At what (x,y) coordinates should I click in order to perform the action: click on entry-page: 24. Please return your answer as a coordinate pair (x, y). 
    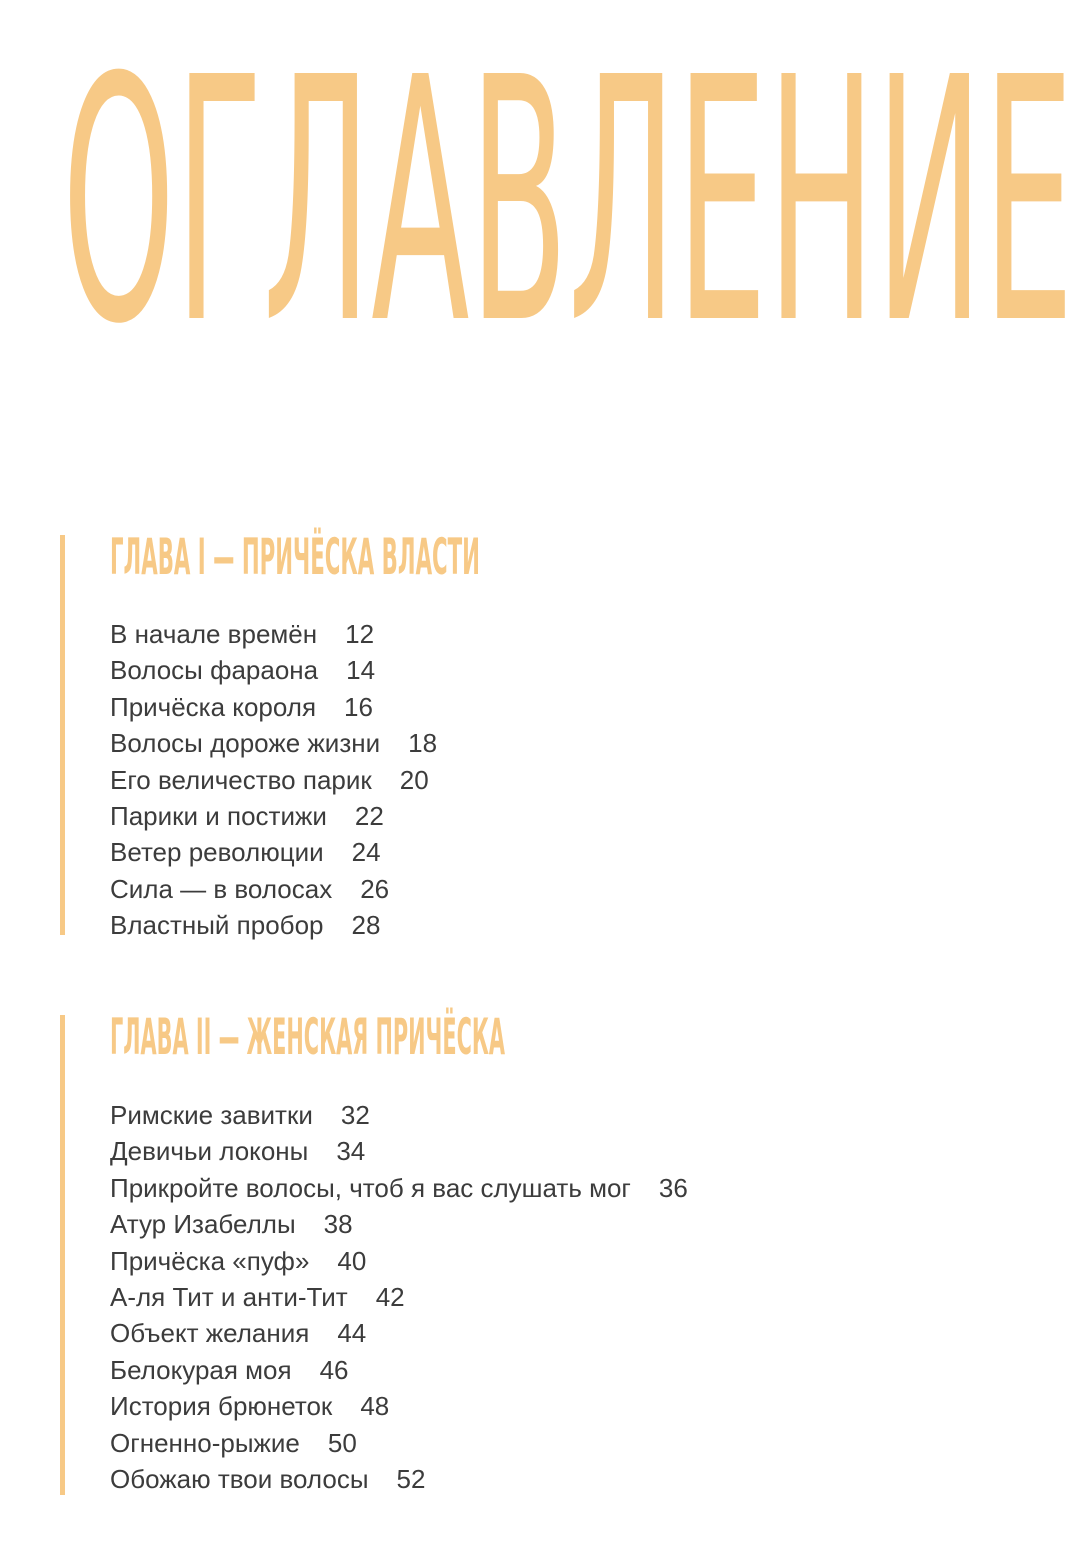
    Looking at the image, I should click on (366, 852).